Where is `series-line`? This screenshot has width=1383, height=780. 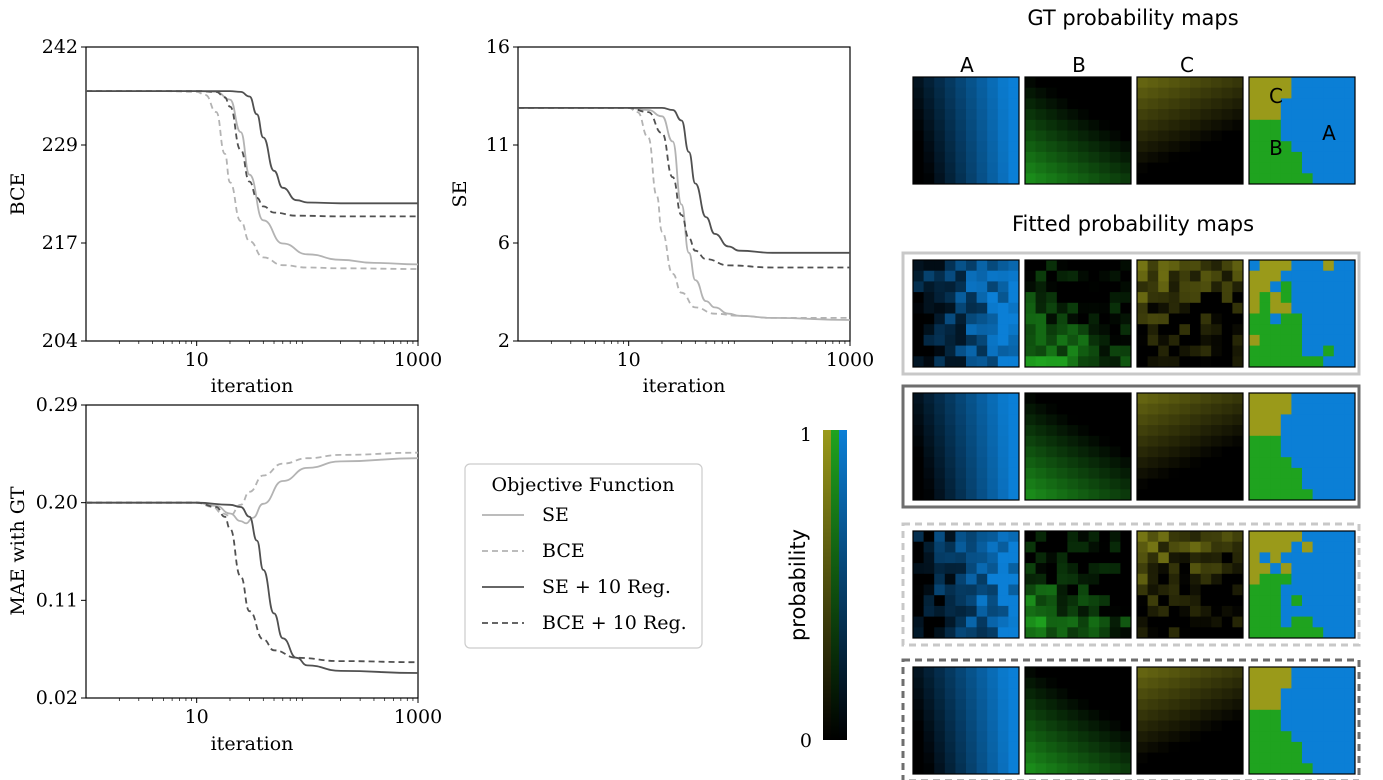
series-line is located at coordinates (252, 587).